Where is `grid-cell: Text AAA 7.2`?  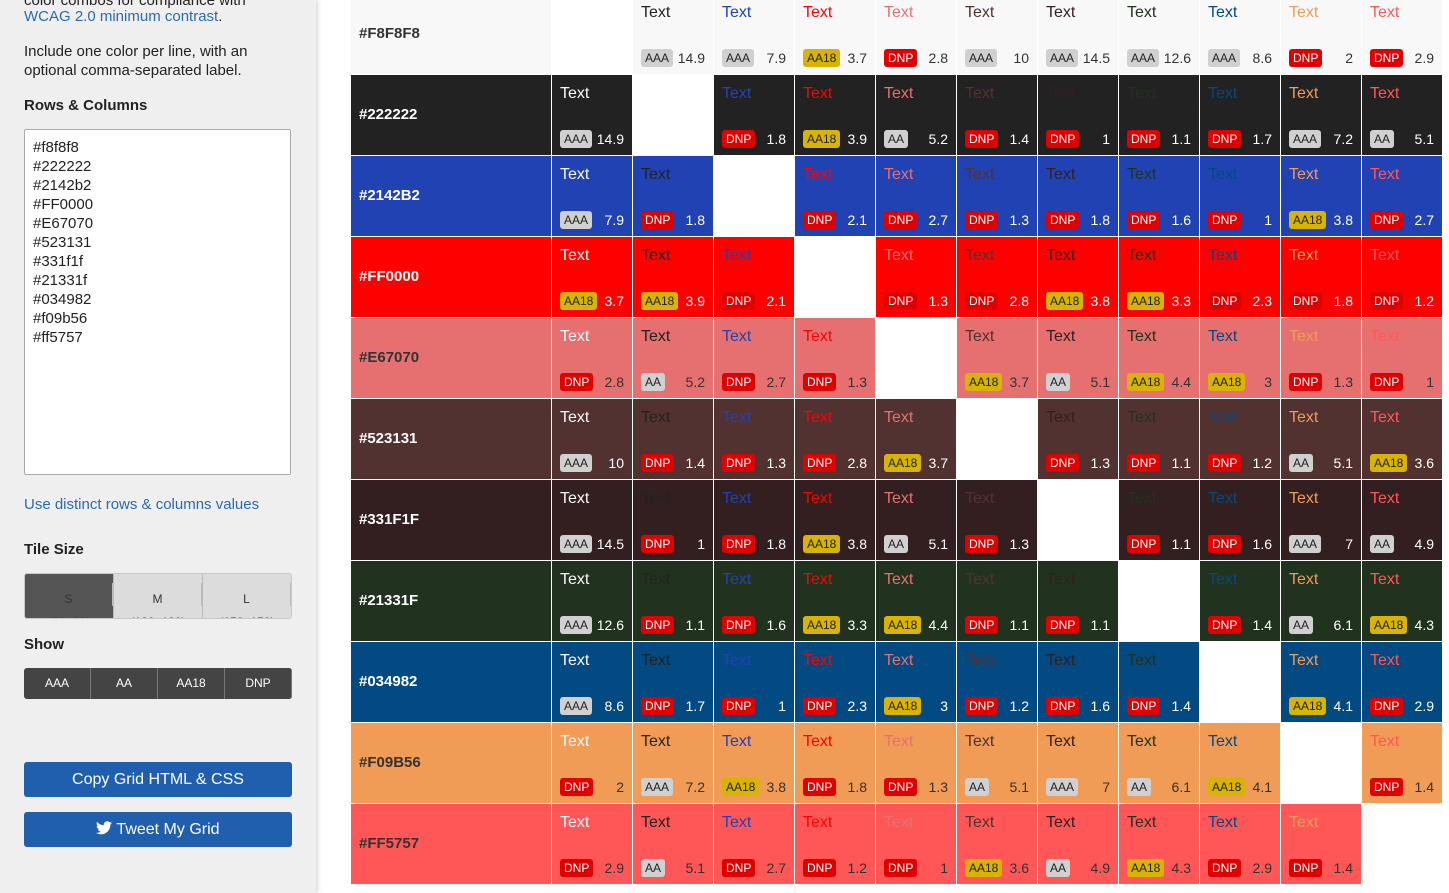
grid-cell: Text AAA 7.2 is located at coordinates (1321, 115).